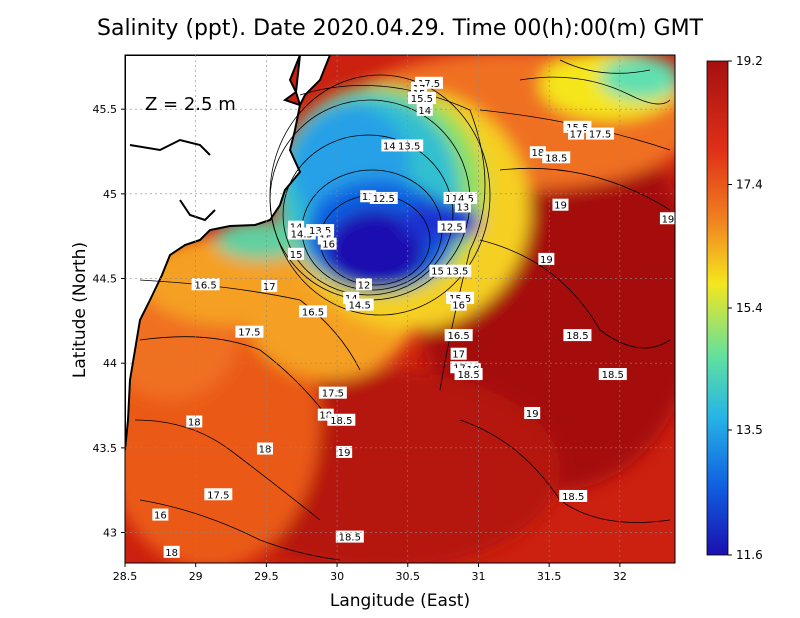 The image size is (800, 618). I want to click on contour-label: 14.5, so click(359, 305).